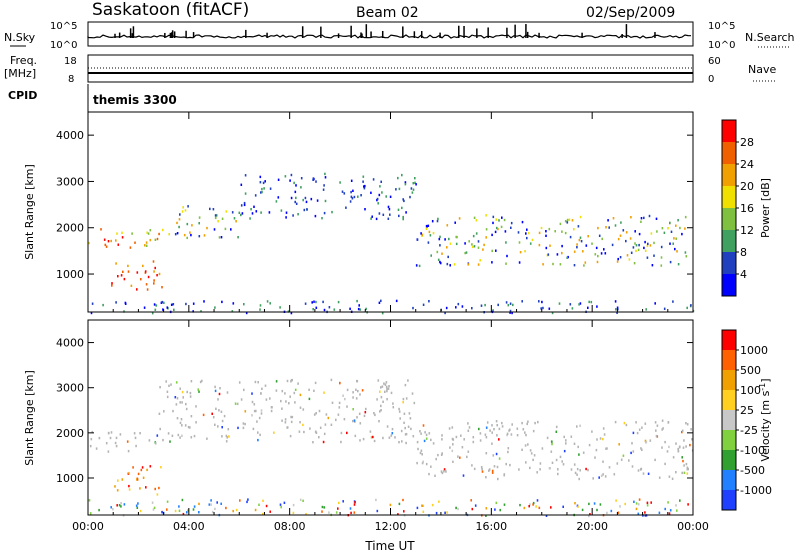 Image resolution: width=800 pixels, height=554 pixels. What do you see at coordinates (747, 230) in the screenshot?
I see `colorbar-tick-label: 12` at bounding box center [747, 230].